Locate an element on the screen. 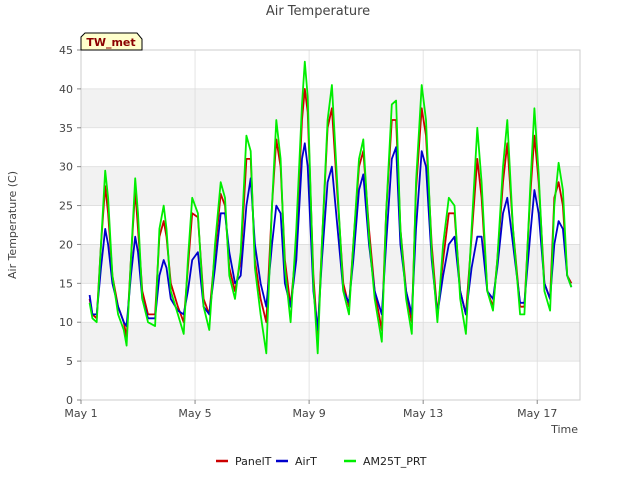 Image resolution: width=640 pixels, height=480 pixels. y-tick-label: 35 is located at coordinates (66, 128).